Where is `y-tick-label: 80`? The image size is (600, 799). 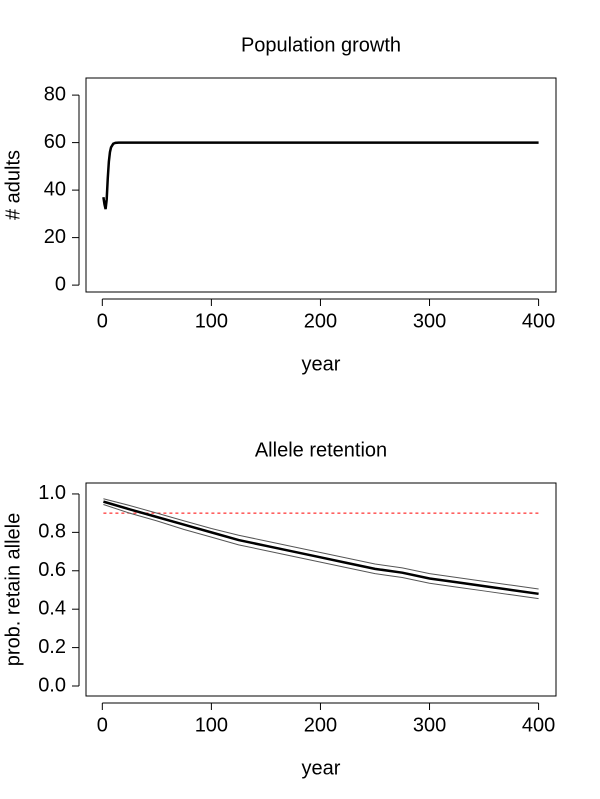
y-tick-label: 80 is located at coordinates (55, 94).